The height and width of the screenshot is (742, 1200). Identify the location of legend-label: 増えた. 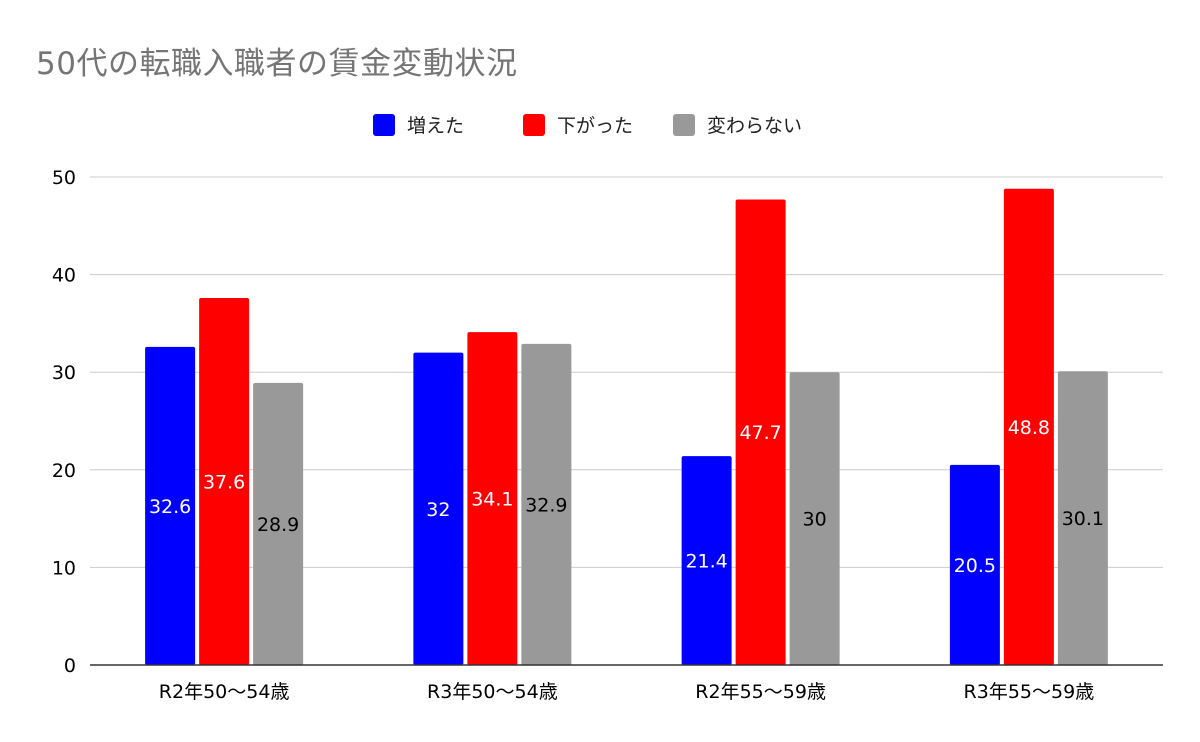
(435, 126).